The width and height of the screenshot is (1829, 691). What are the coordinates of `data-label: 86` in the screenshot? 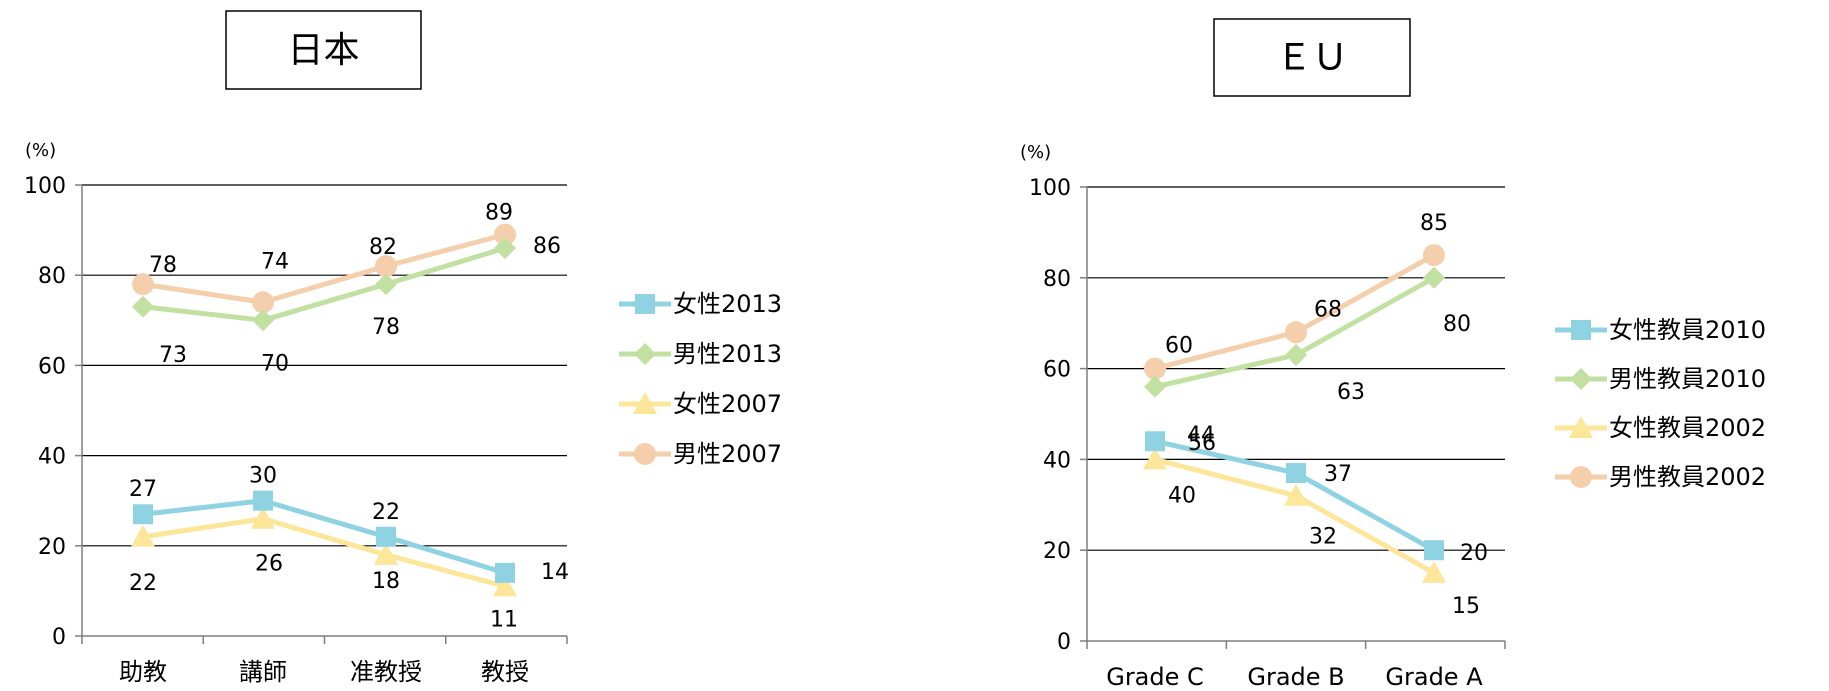 It's located at (547, 246).